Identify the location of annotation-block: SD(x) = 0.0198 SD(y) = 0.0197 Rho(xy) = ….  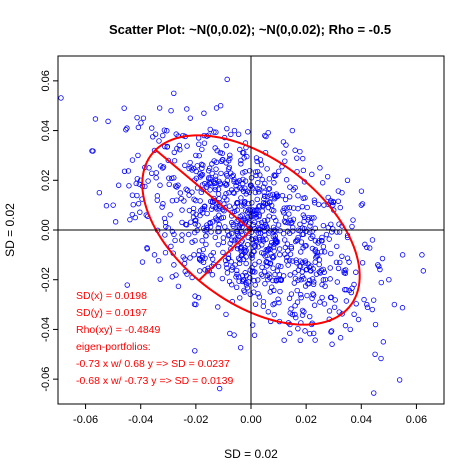
(154, 338).